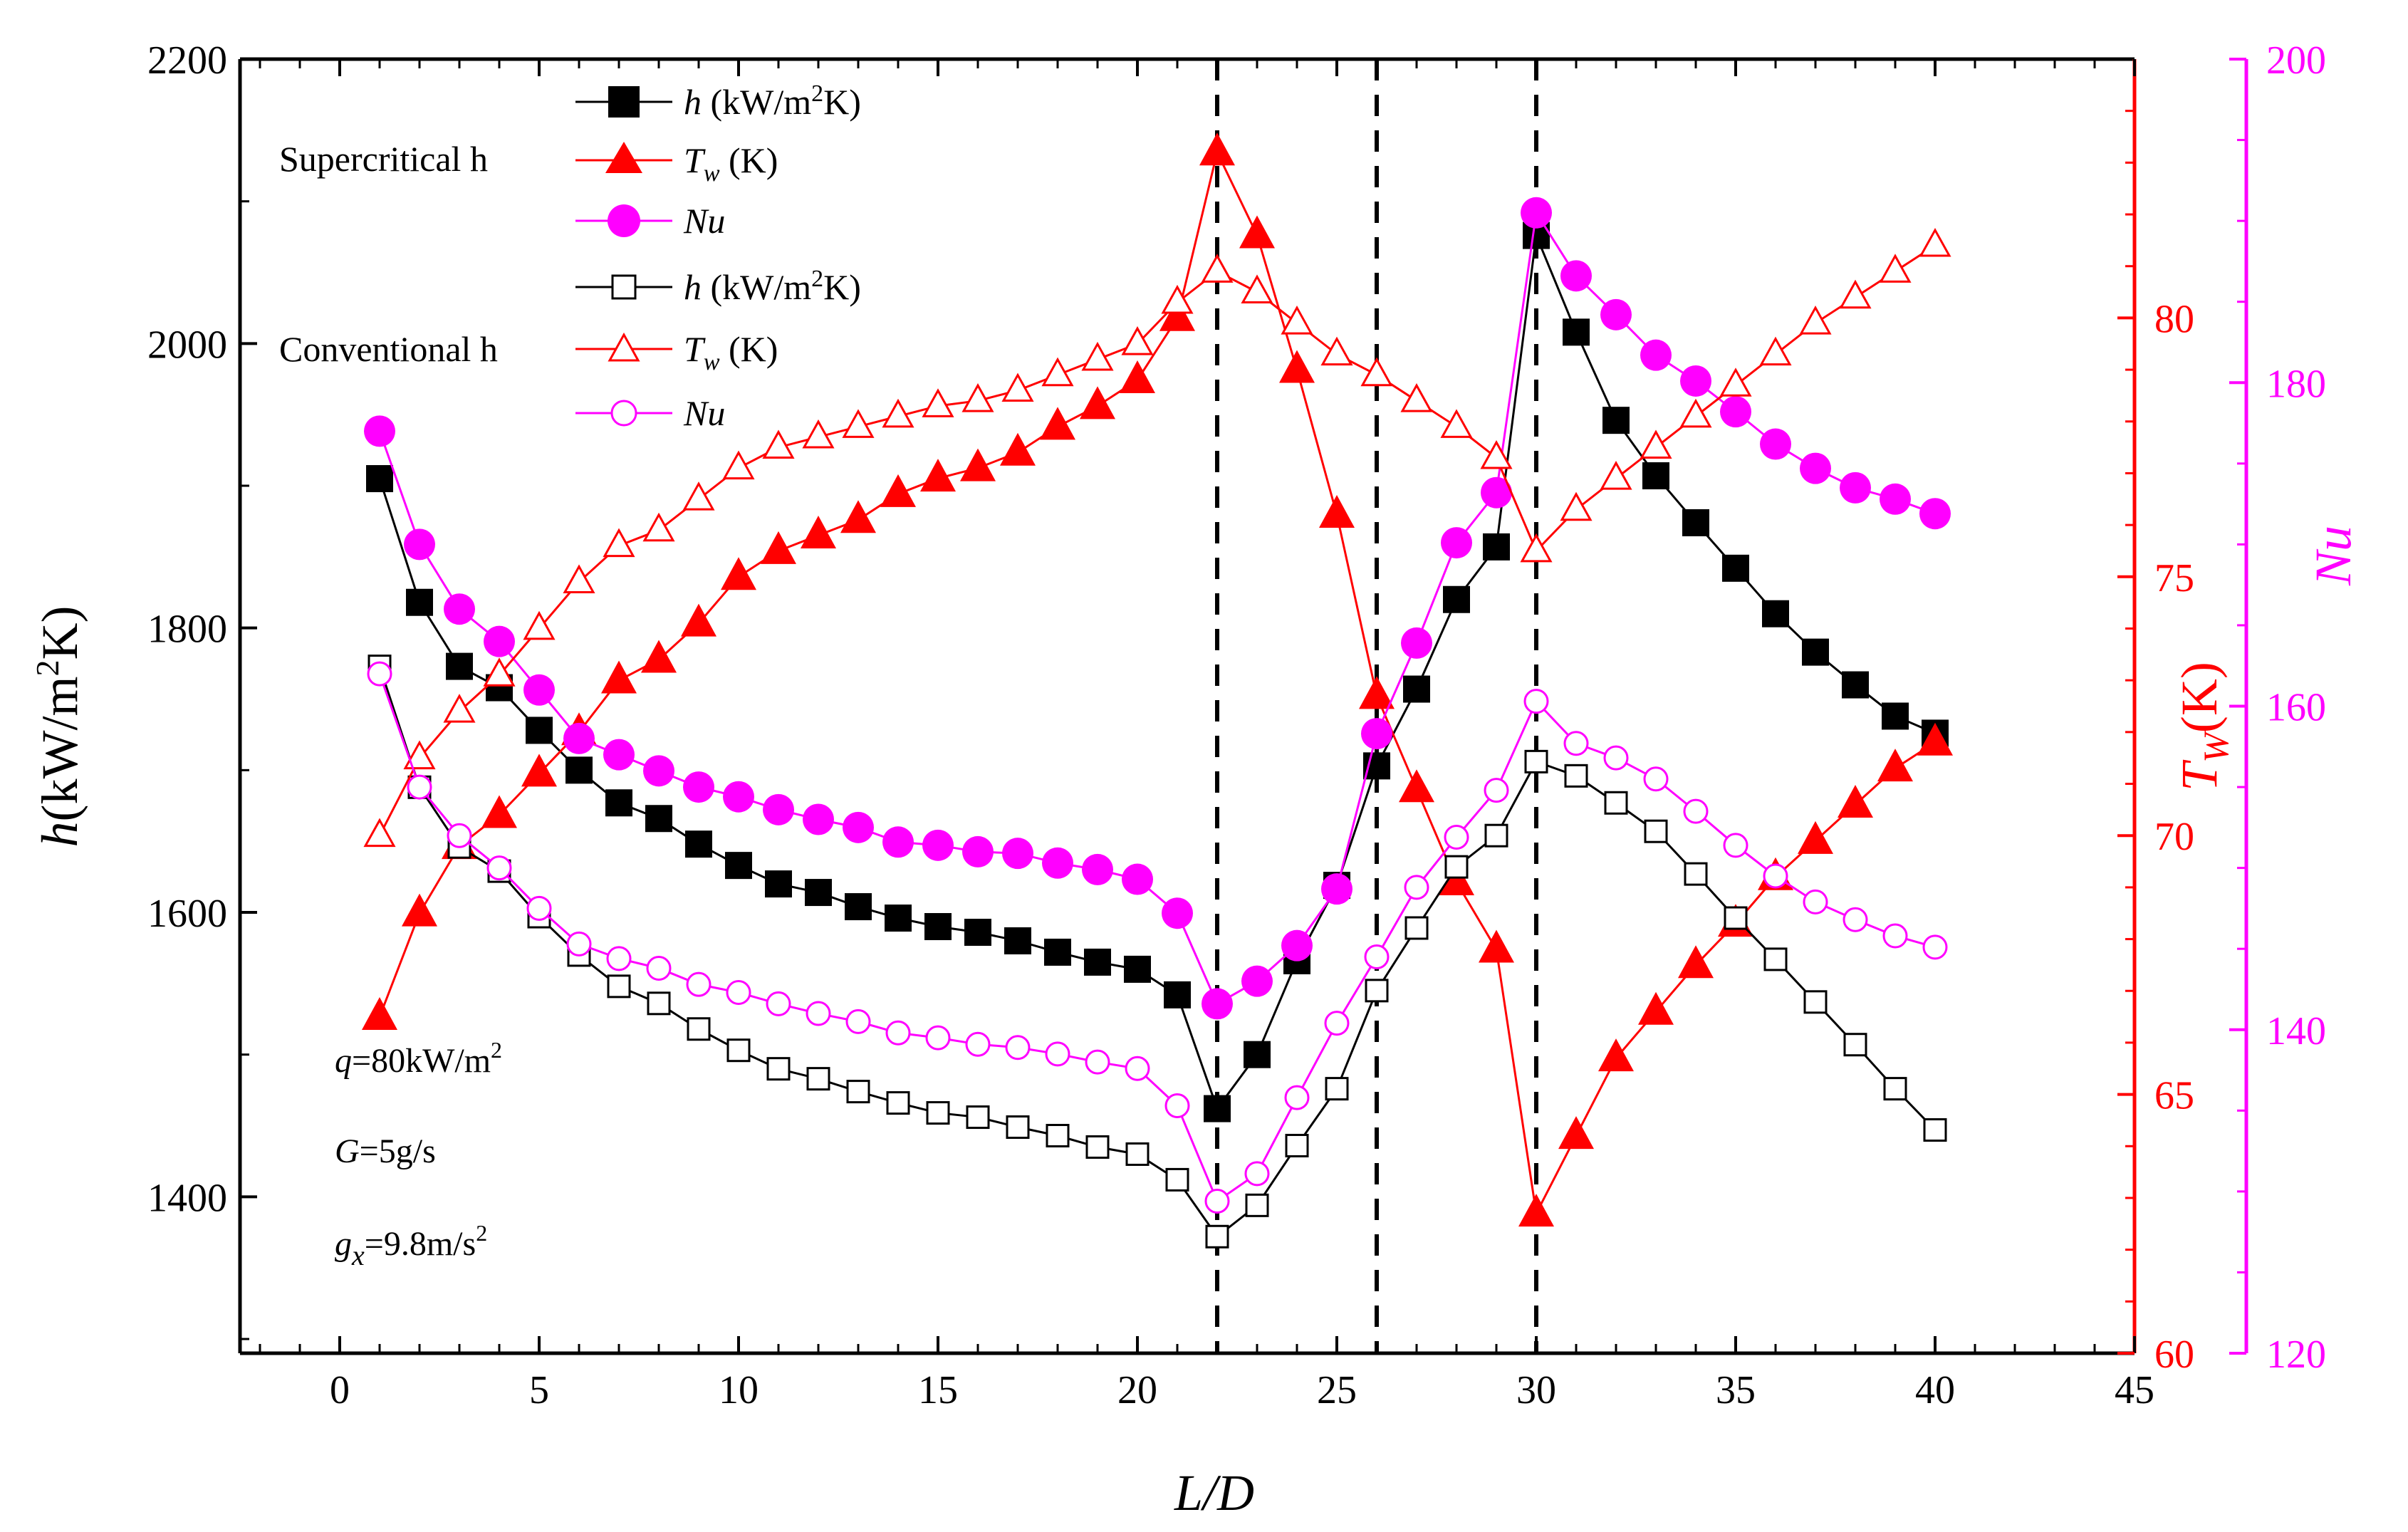  Describe the element at coordinates (418, 1154) in the screenshot. I see `annotations: q=80kW/m2 G=5g/s gx=9.8m/s2` at that location.